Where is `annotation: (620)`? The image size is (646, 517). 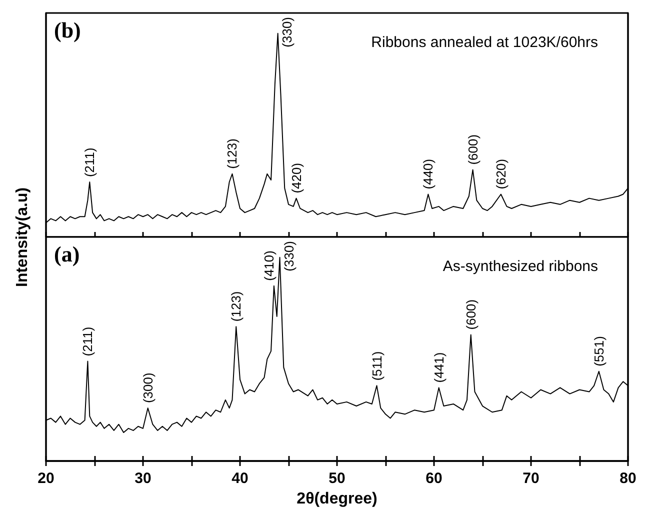
annotation: (620) is located at coordinates (500, 174).